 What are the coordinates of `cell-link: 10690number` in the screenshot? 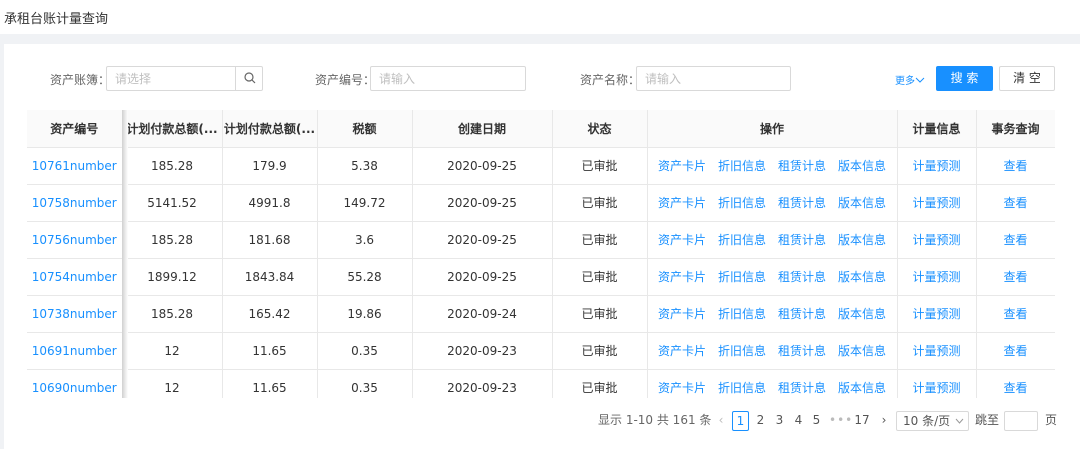 It's located at (74, 387).